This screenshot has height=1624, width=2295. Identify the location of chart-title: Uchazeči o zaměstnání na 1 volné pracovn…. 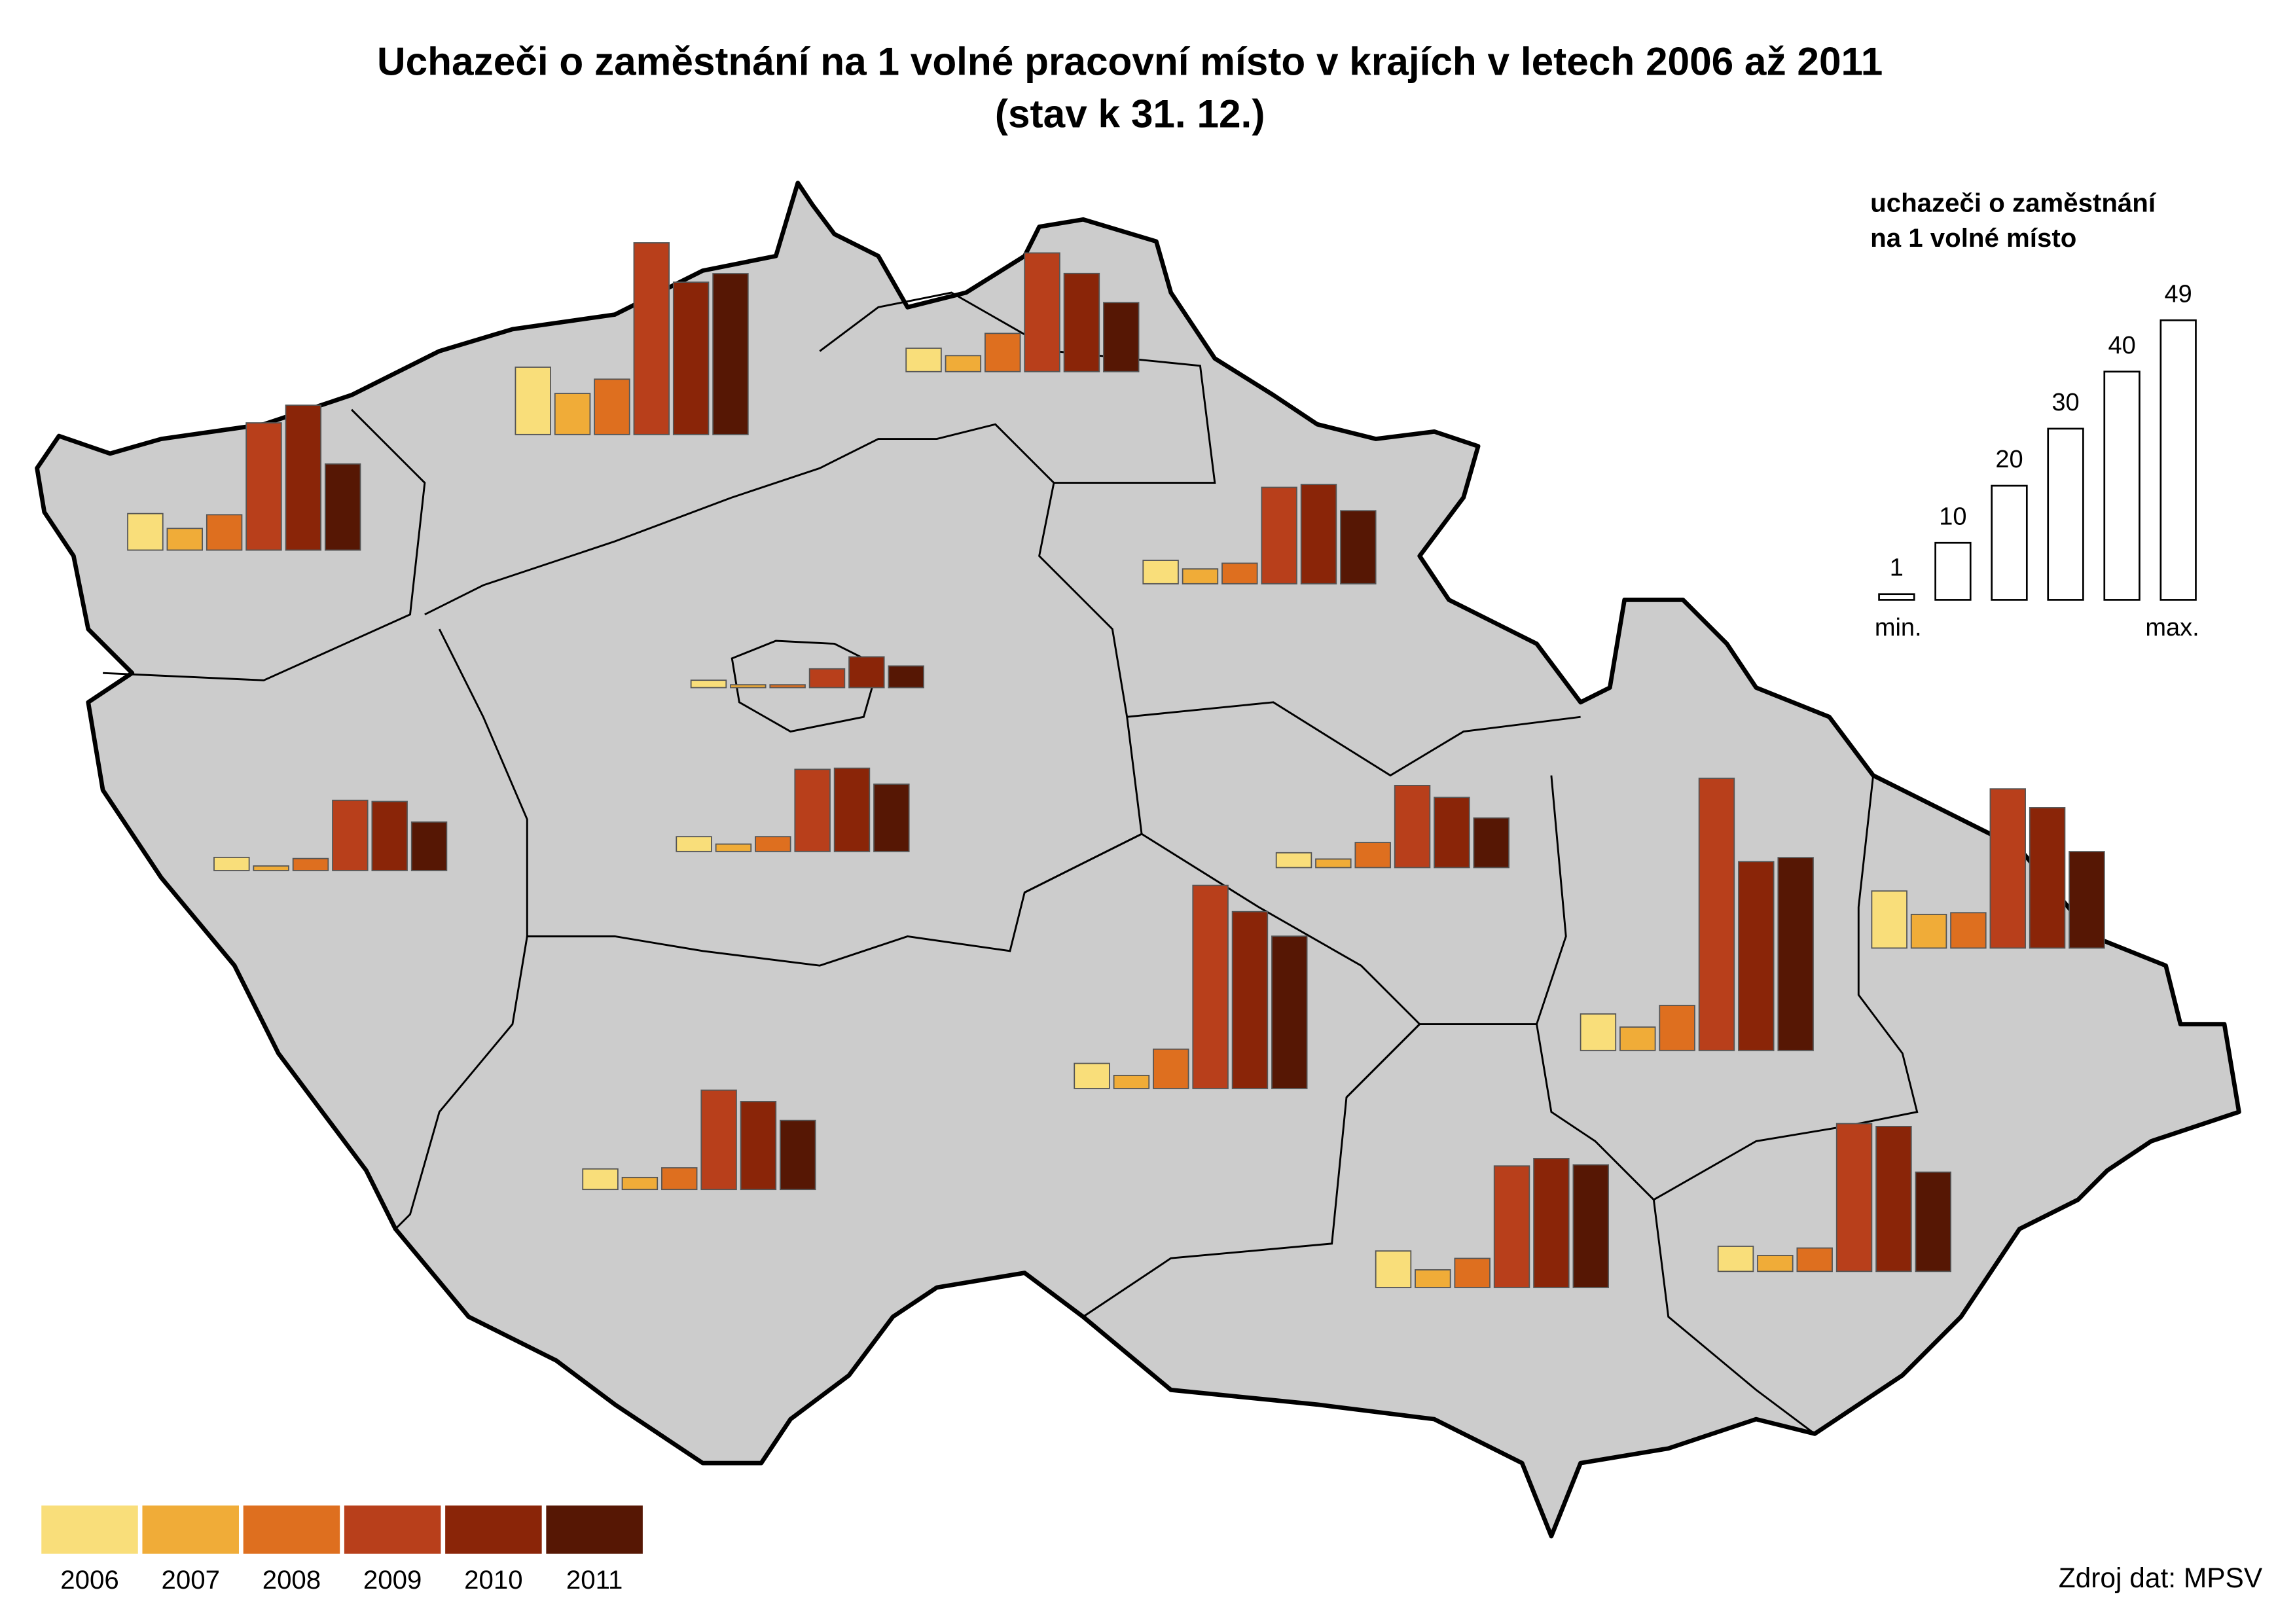
(1130, 61).